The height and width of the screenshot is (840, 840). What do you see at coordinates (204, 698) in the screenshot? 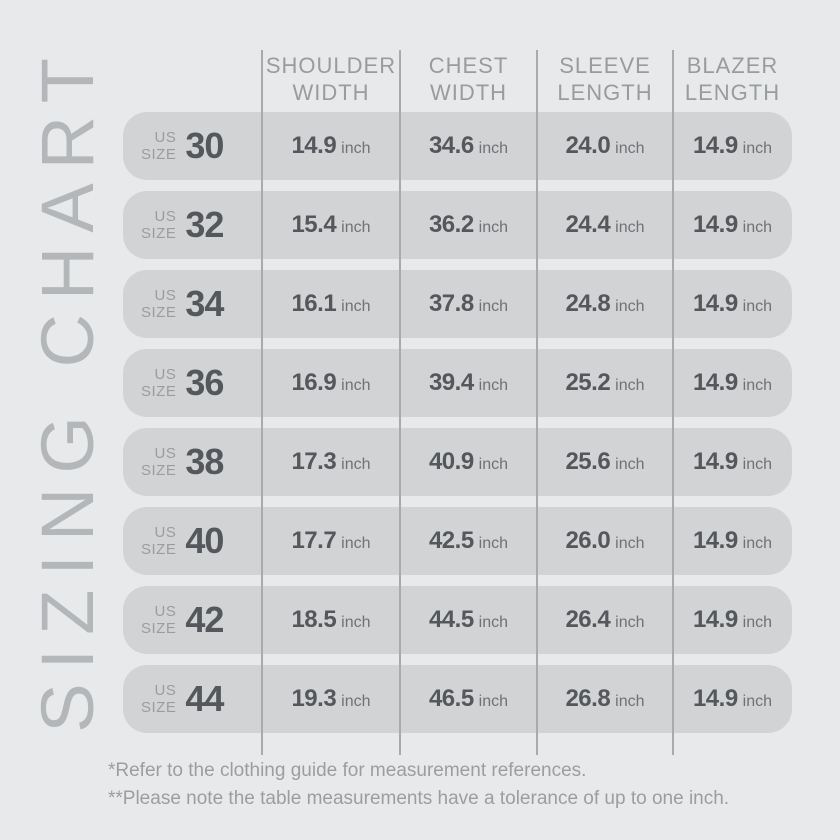
I see `size-number: 44` at bounding box center [204, 698].